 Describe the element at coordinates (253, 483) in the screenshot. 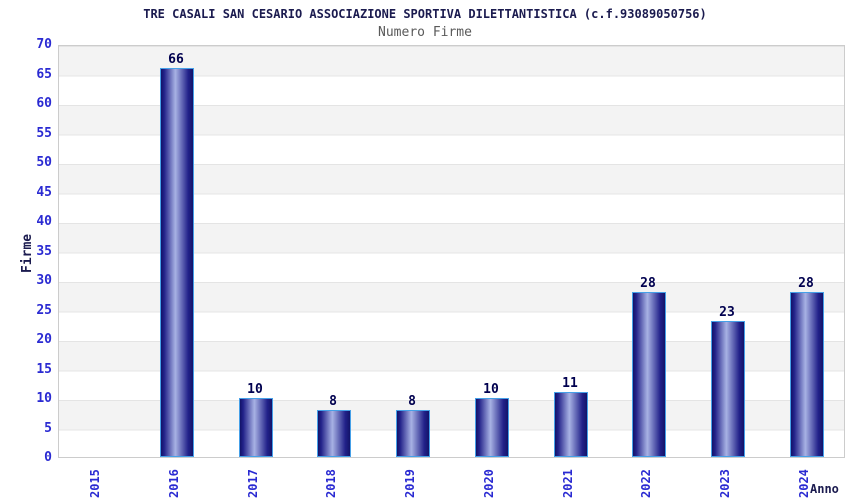

I see `x-tick-label: 2017` at that location.